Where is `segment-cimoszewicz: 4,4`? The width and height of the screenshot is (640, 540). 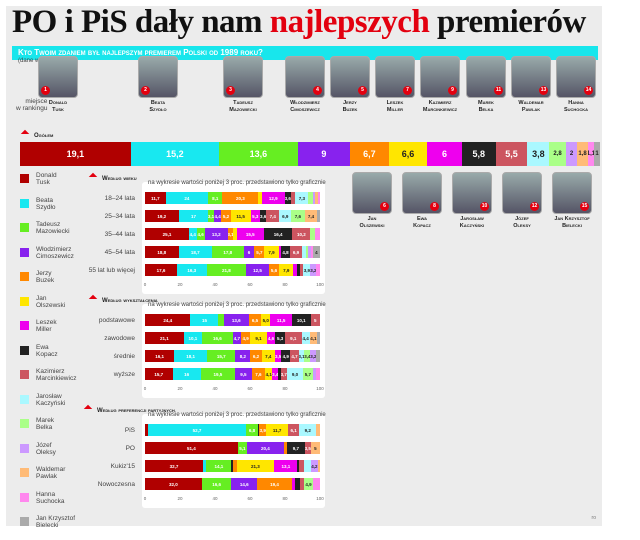 segment-cimoszewicz: 4,4 is located at coordinates (217, 216).